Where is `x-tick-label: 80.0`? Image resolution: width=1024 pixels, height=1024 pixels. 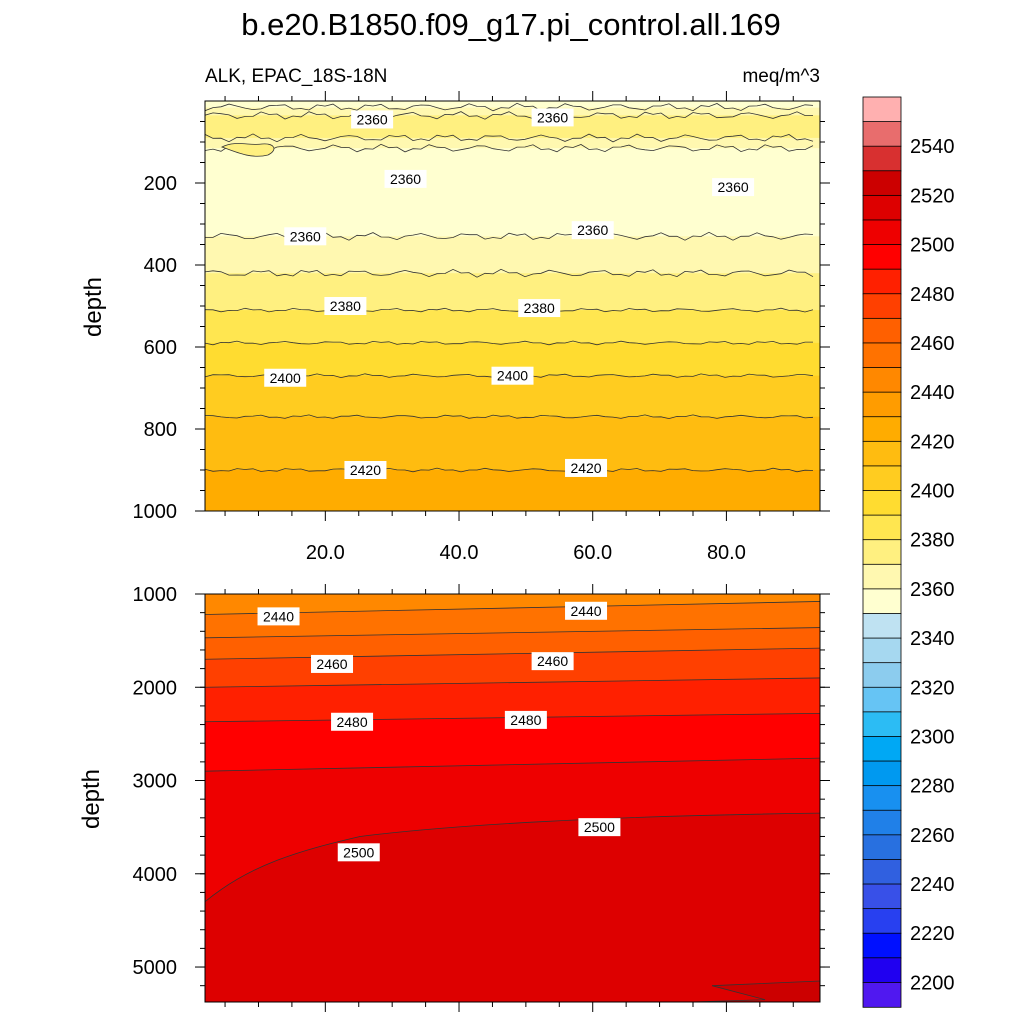 x-tick-label: 80.0 is located at coordinates (726, 553).